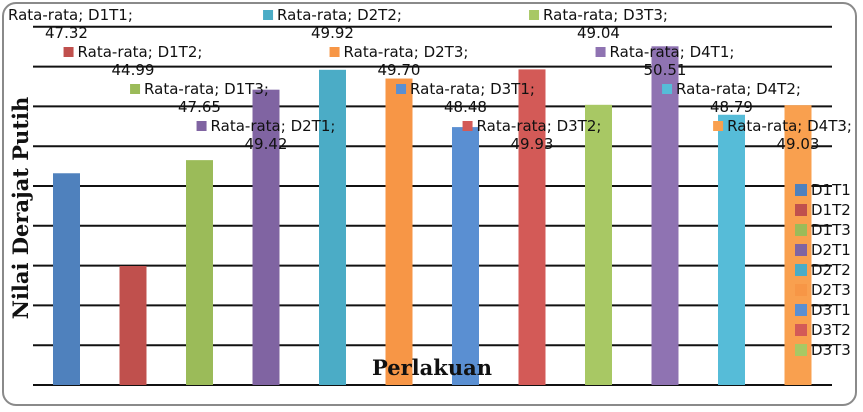 Image resolution: width=863 pixels, height=412 pixels. I want to click on bar-d3t3, so click(598, 245).